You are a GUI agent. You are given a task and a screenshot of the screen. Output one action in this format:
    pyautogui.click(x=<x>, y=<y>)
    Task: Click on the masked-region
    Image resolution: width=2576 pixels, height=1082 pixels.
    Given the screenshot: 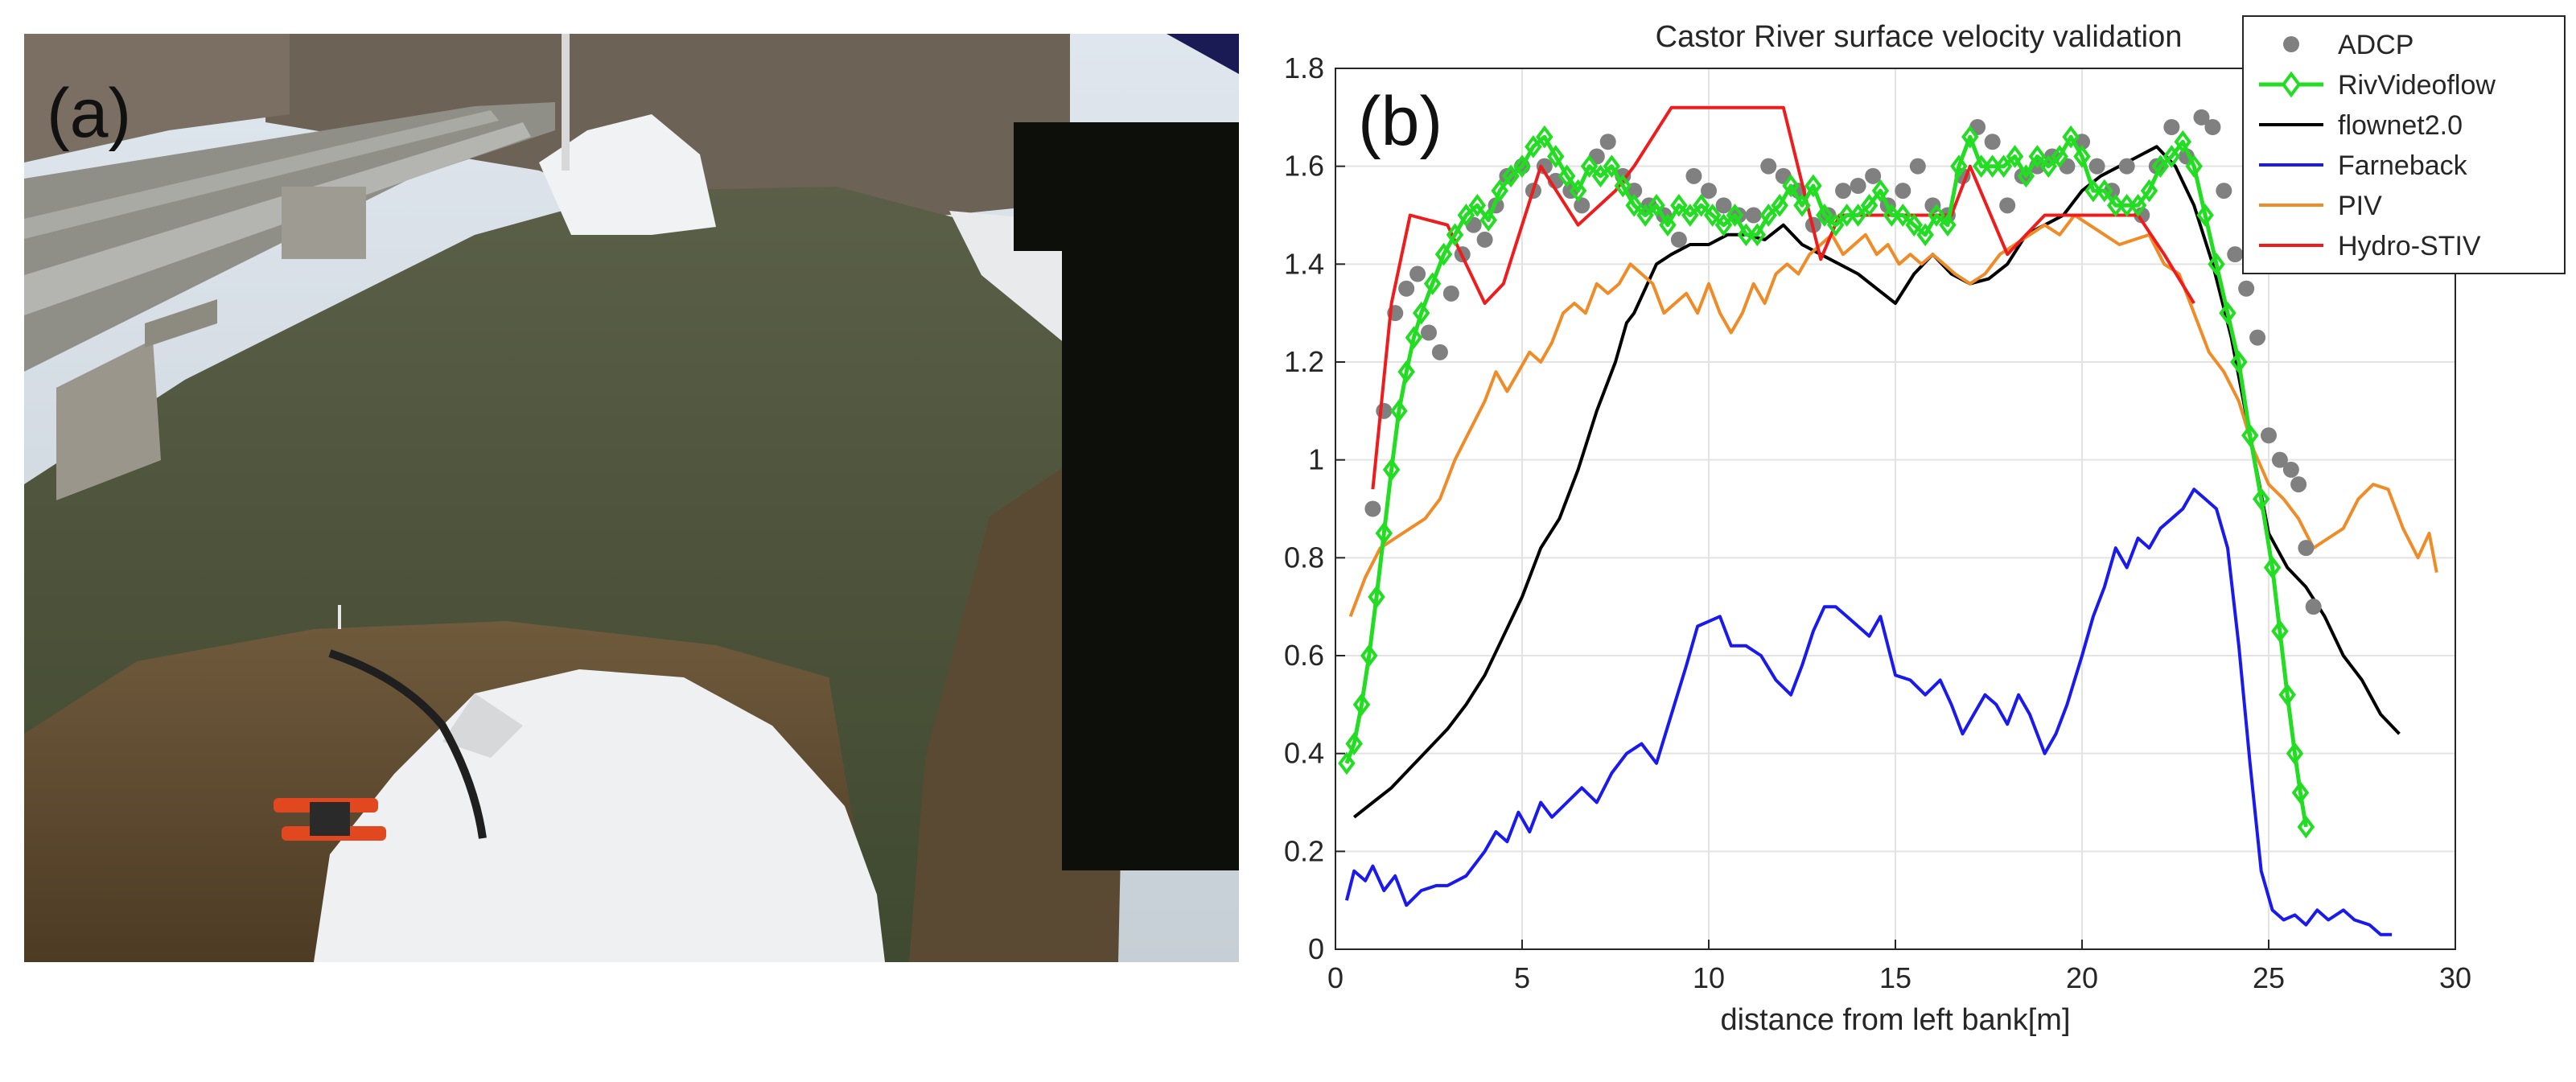 What is the action you would take?
    pyautogui.click(x=1126, y=496)
    